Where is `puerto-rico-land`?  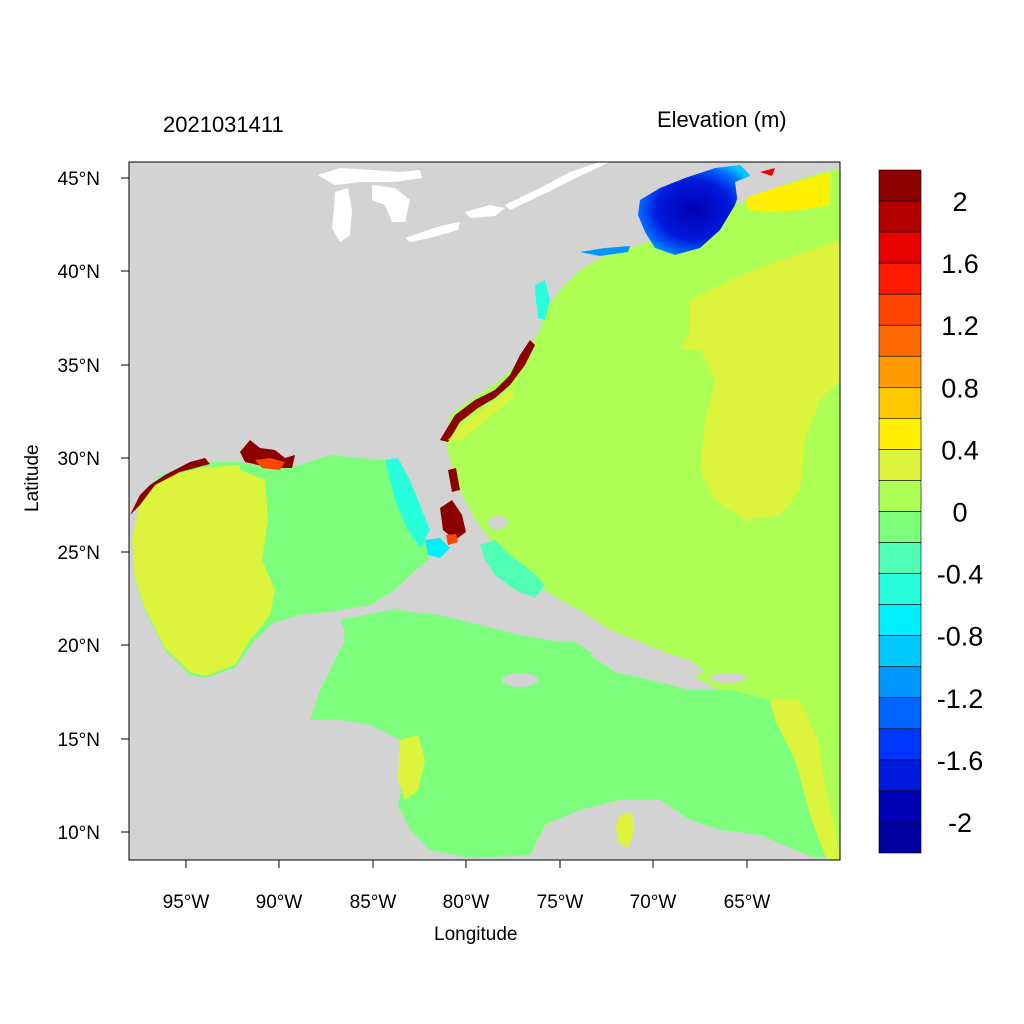 puerto-rico-land is located at coordinates (728, 678).